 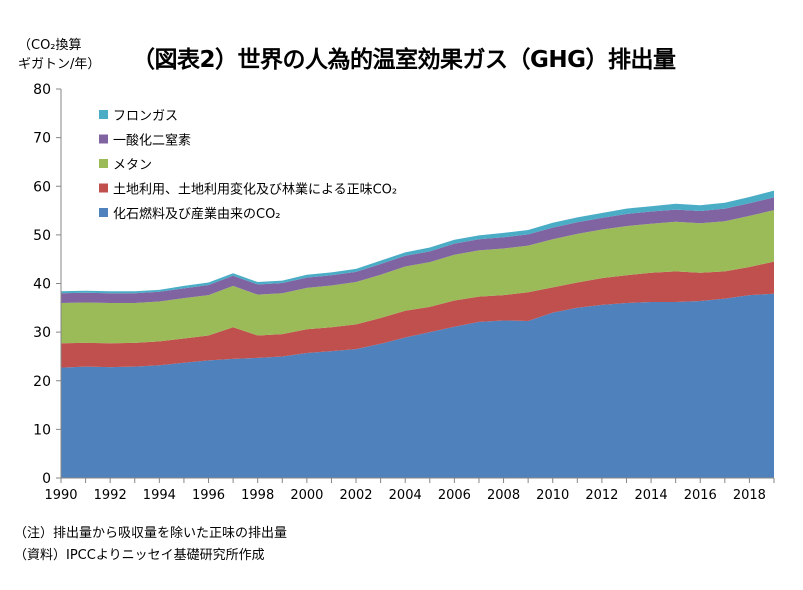 I want to click on x-tick-label: 1994, so click(x=159, y=495).